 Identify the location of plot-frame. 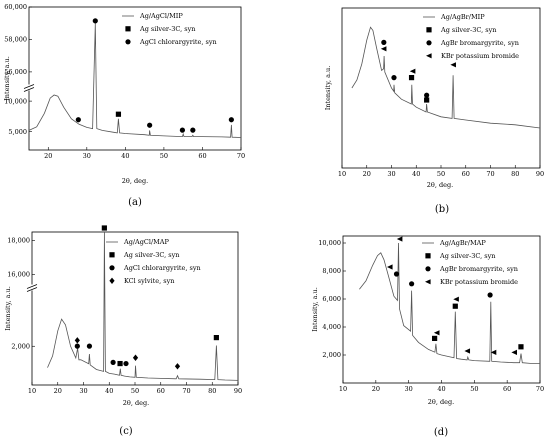
(135, 78).